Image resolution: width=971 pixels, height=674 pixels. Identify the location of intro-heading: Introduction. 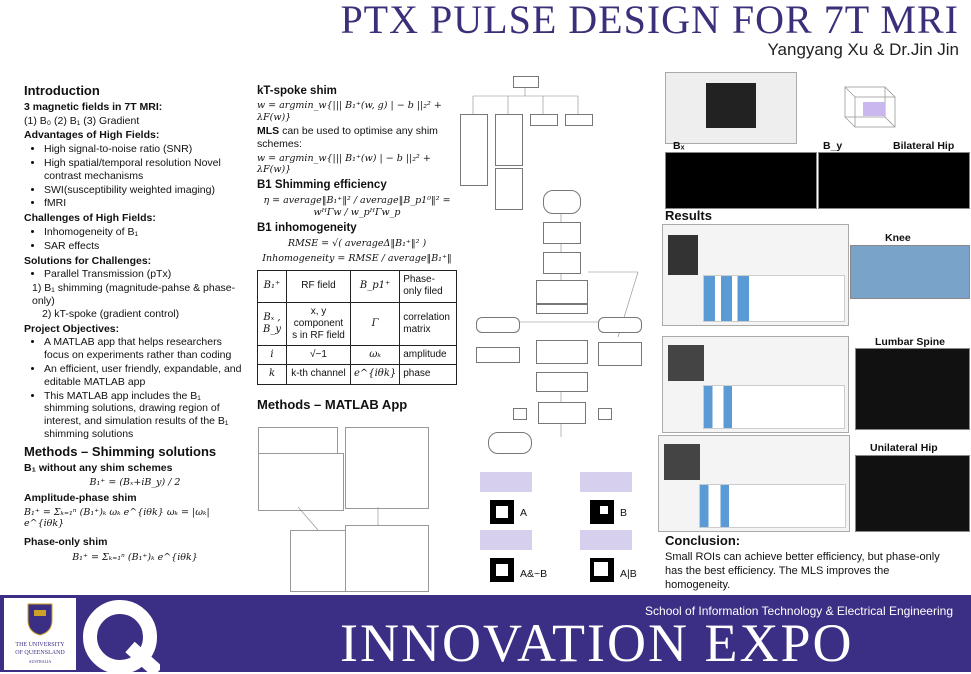
(62, 90).